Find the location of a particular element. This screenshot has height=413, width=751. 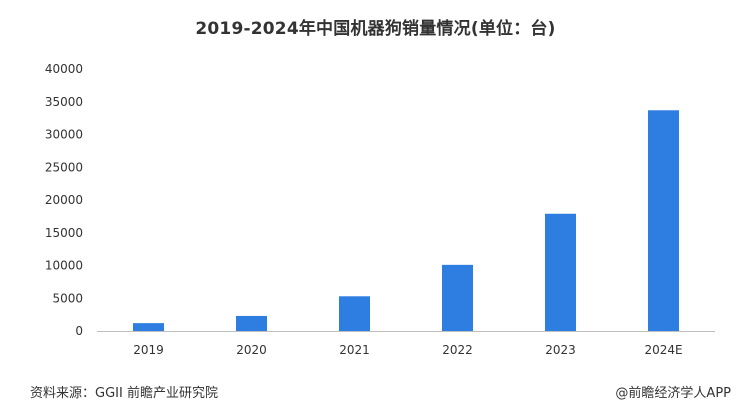

x-tick-label: 2024E is located at coordinates (663, 350).